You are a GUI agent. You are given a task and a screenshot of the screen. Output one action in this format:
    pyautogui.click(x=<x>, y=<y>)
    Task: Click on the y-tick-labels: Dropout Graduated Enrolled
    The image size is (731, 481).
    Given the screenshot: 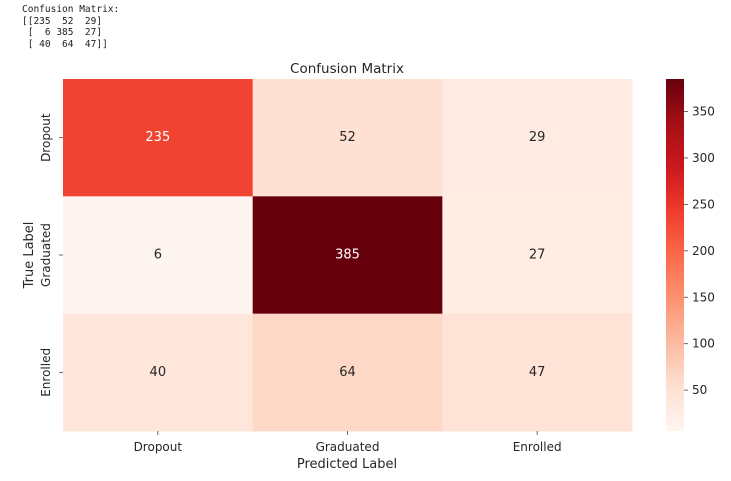 What is the action you would take?
    pyautogui.click(x=51, y=255)
    